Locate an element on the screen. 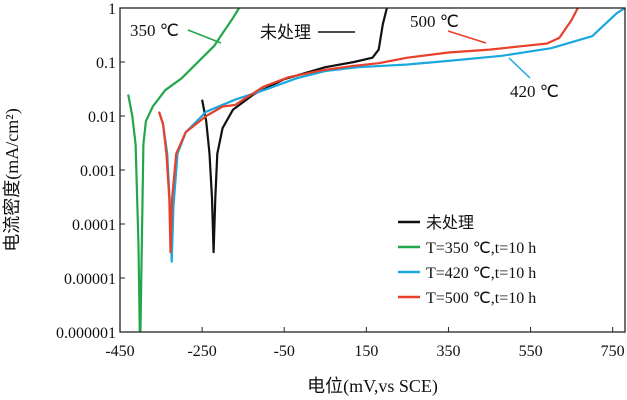 This screenshot has width=627, height=400. y-tick-label: 0.0001 is located at coordinates (94, 225).